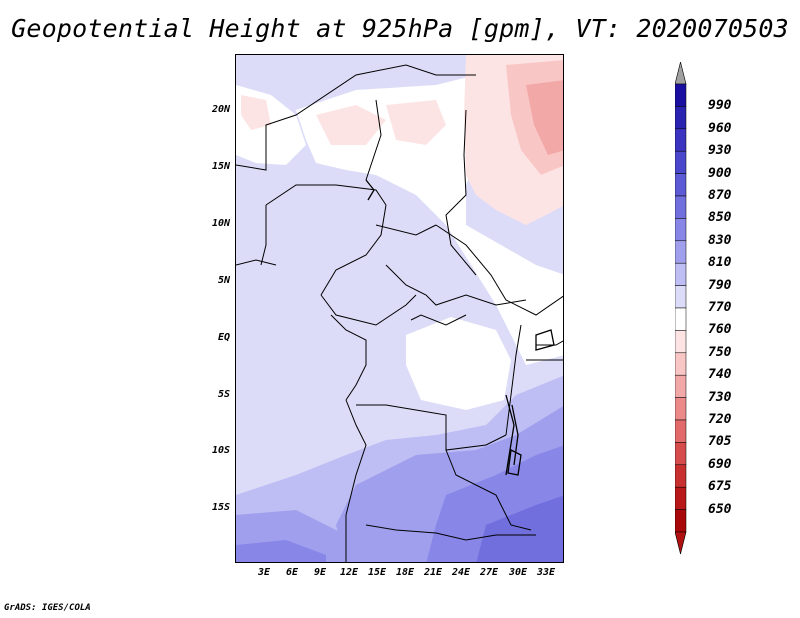 Image resolution: width=800 pixels, height=618 pixels. What do you see at coordinates (223, 280) in the screenshot?
I see `lat-label: 5N` at bounding box center [223, 280].